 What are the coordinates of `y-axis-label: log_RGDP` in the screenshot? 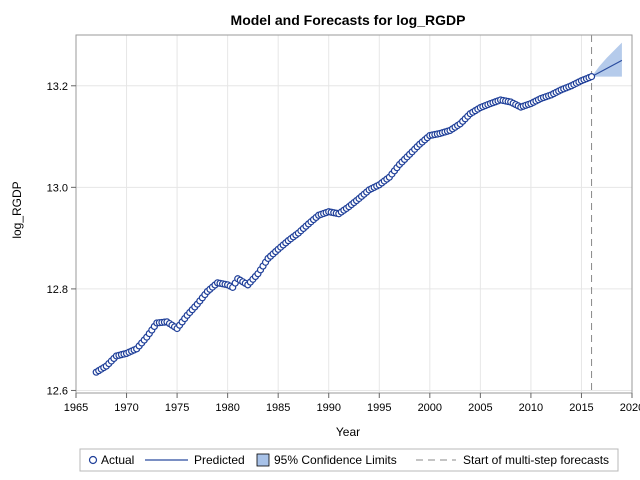 It's located at (17, 209).